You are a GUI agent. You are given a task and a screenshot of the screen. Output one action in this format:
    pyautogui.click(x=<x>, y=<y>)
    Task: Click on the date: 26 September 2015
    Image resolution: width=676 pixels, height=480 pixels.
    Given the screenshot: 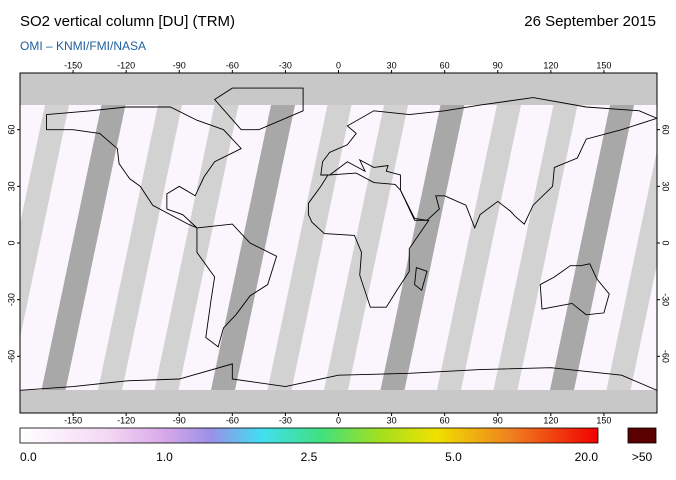 What is the action you would take?
    pyautogui.click(x=590, y=21)
    